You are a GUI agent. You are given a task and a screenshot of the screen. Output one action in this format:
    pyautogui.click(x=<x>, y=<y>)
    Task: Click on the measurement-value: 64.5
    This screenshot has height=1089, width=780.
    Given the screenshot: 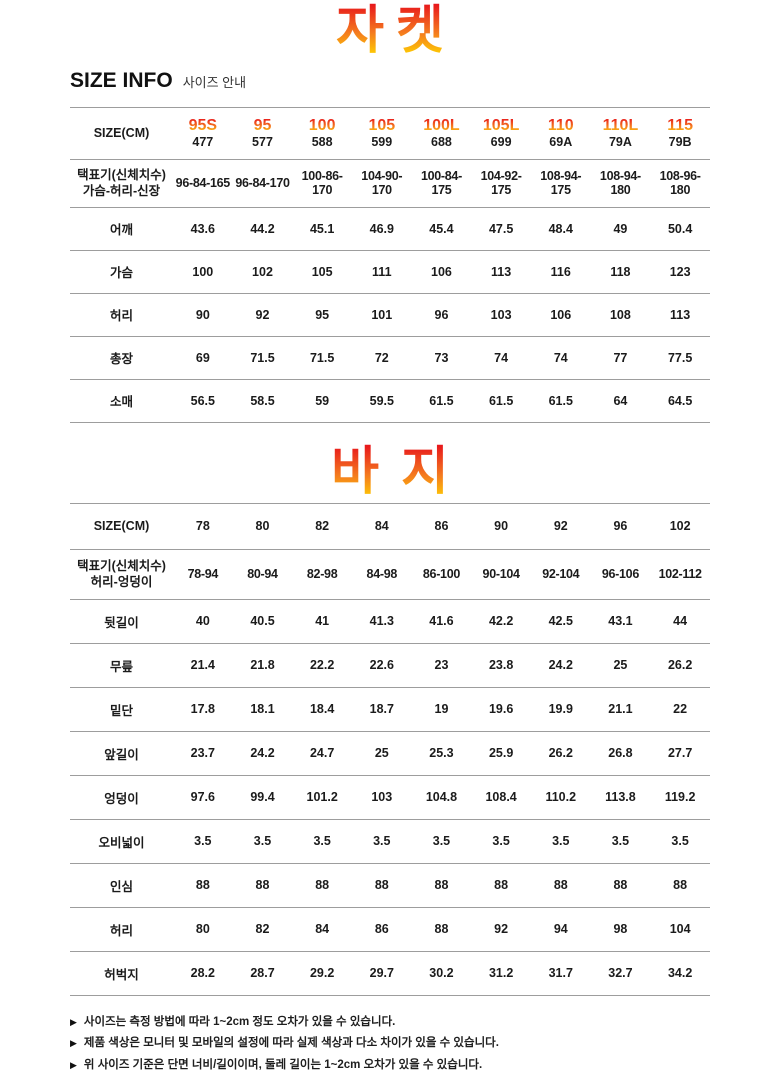 What is the action you would take?
    pyautogui.click(x=680, y=400)
    